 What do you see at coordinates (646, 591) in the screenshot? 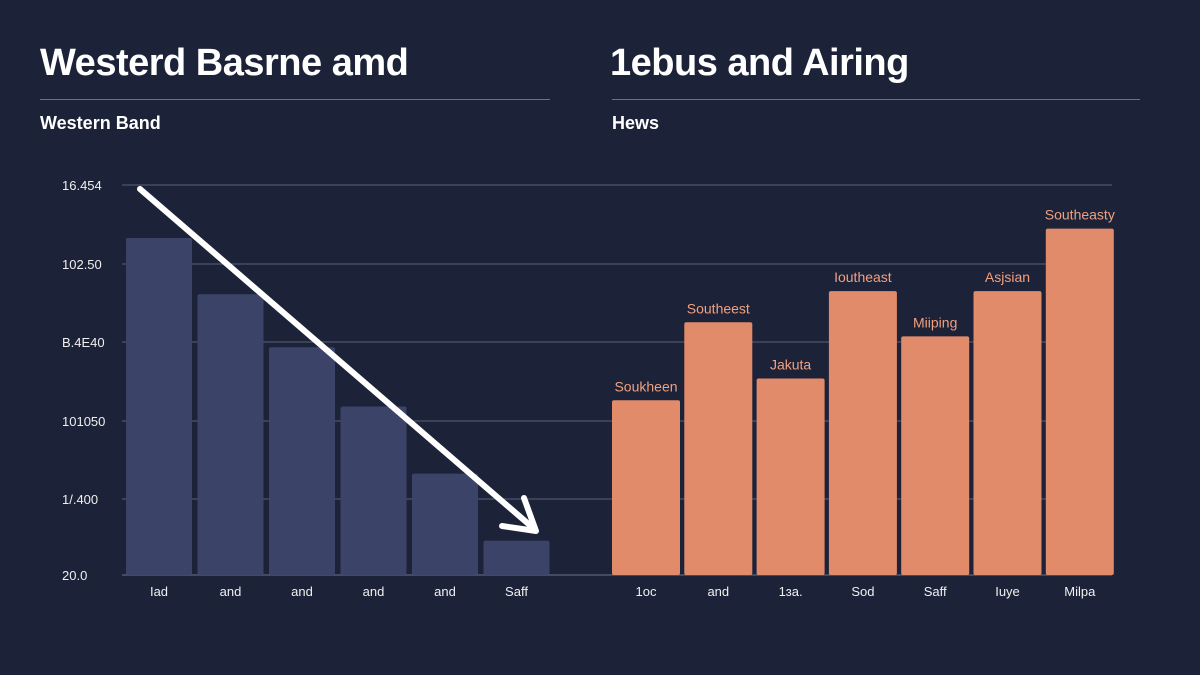
I see `x-tick-label: 1oc` at bounding box center [646, 591].